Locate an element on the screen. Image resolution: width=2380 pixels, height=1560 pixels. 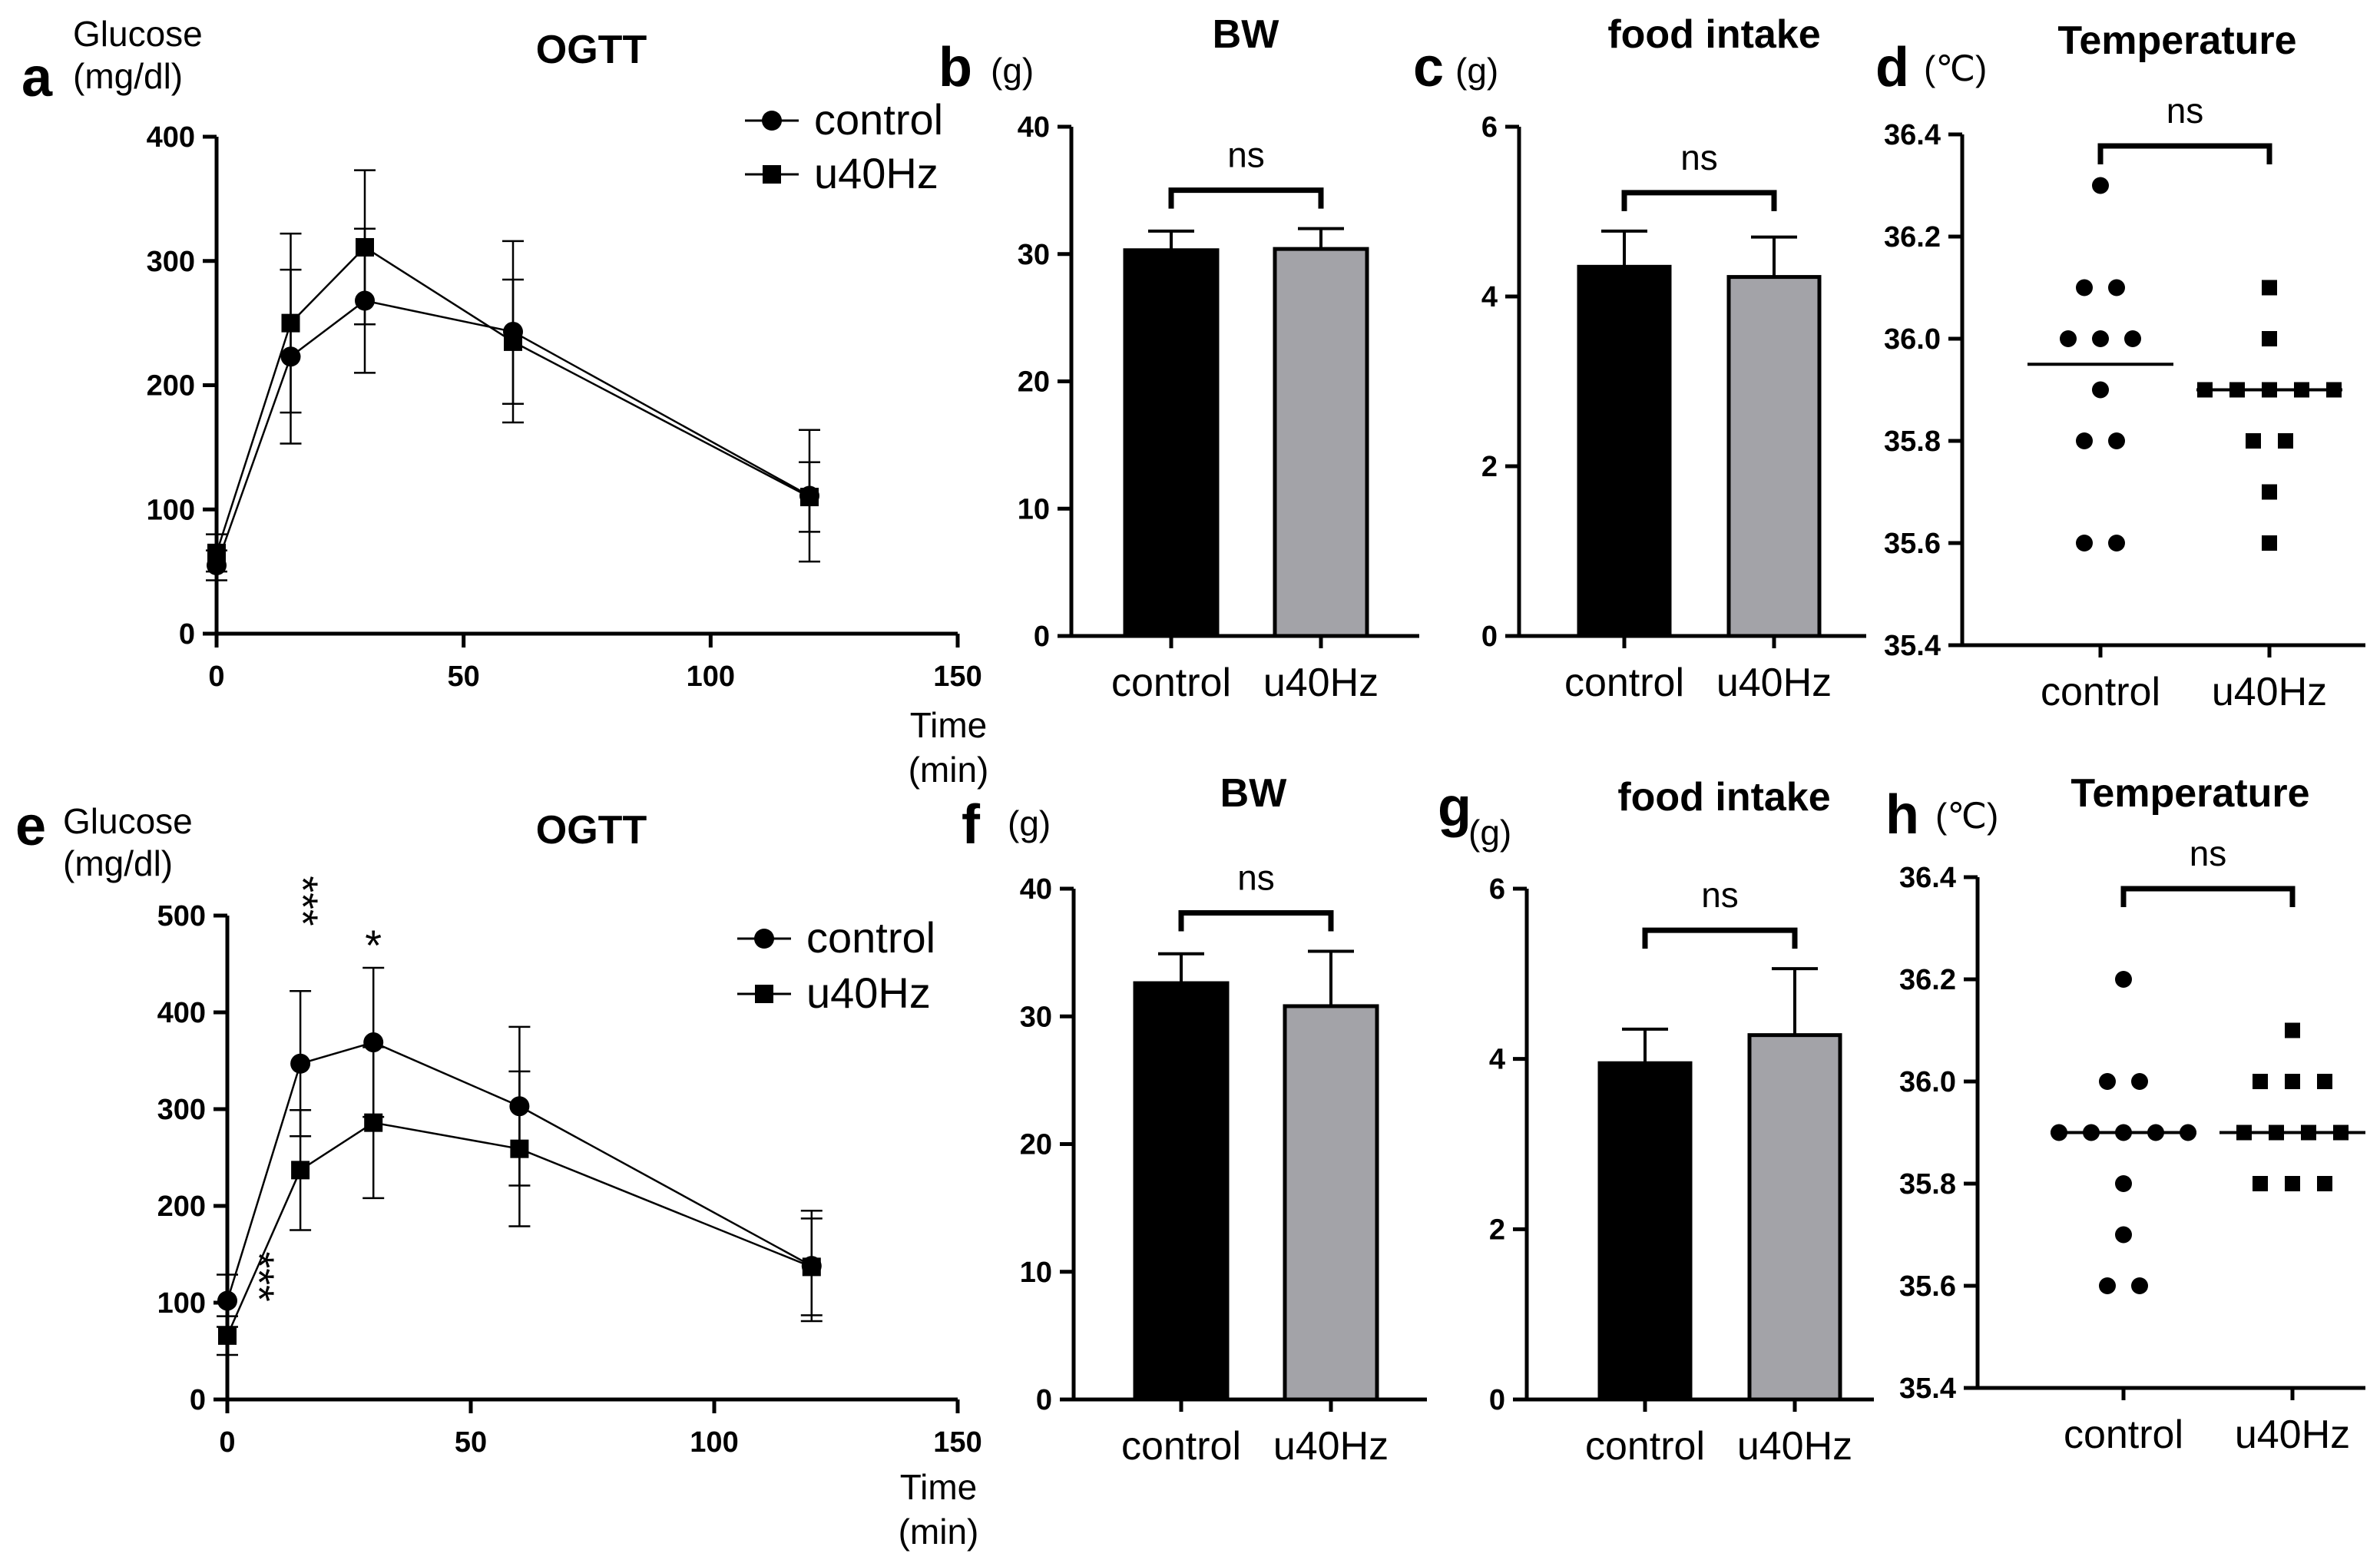
significance-stars: * is located at coordinates (373, 945).